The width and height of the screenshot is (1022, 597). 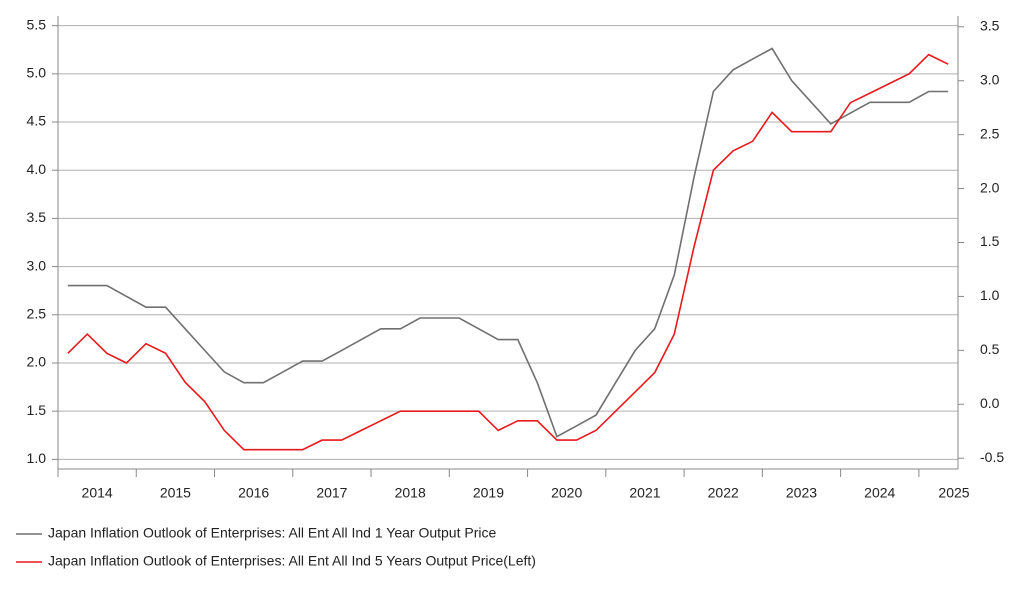 I want to click on y-tick-label: 1.0, so click(x=37, y=458).